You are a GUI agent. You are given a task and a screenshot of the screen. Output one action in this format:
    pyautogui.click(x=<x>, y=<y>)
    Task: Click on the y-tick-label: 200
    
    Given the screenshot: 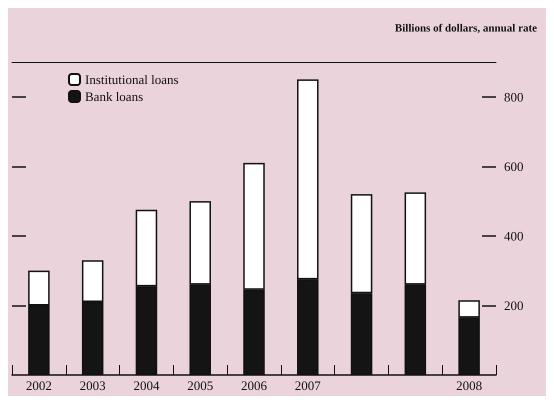 What is the action you would take?
    pyautogui.click(x=514, y=305)
    